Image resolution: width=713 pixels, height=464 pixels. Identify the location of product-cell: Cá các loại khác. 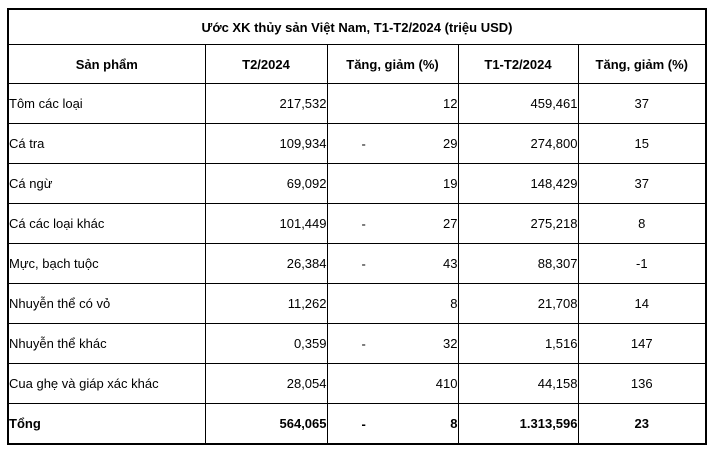
(106, 223).